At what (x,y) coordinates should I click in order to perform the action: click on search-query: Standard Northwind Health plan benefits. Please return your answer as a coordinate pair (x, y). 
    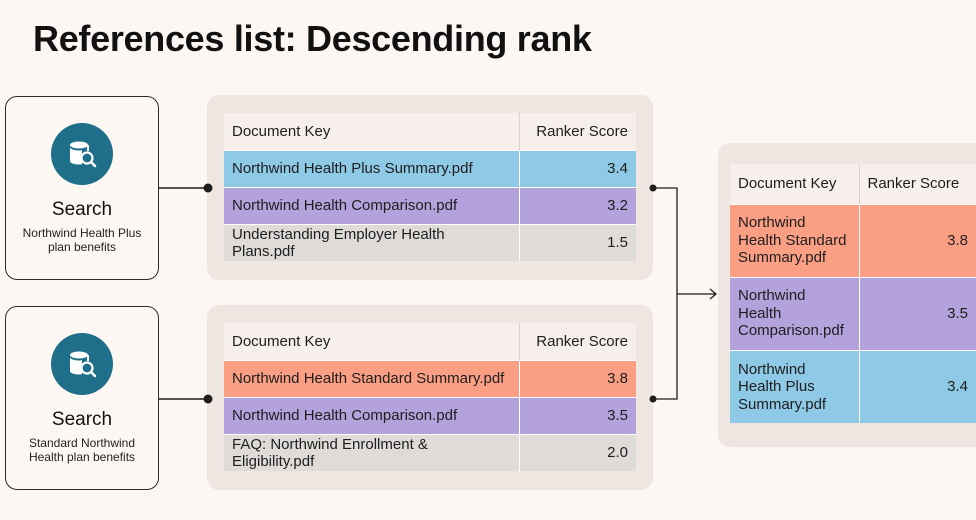
    Looking at the image, I should click on (82, 450).